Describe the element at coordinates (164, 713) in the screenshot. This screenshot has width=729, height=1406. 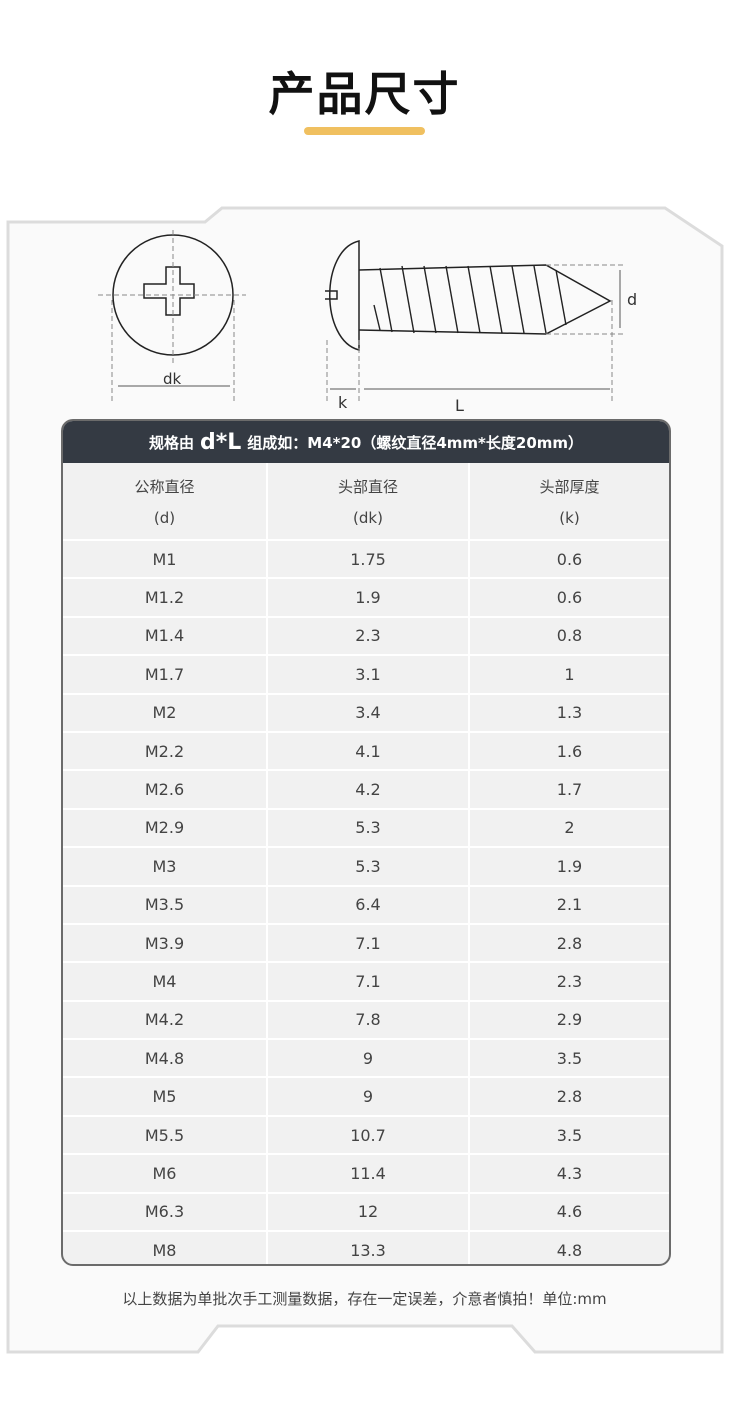
I see `cell-nominal-diameter: M2` at that location.